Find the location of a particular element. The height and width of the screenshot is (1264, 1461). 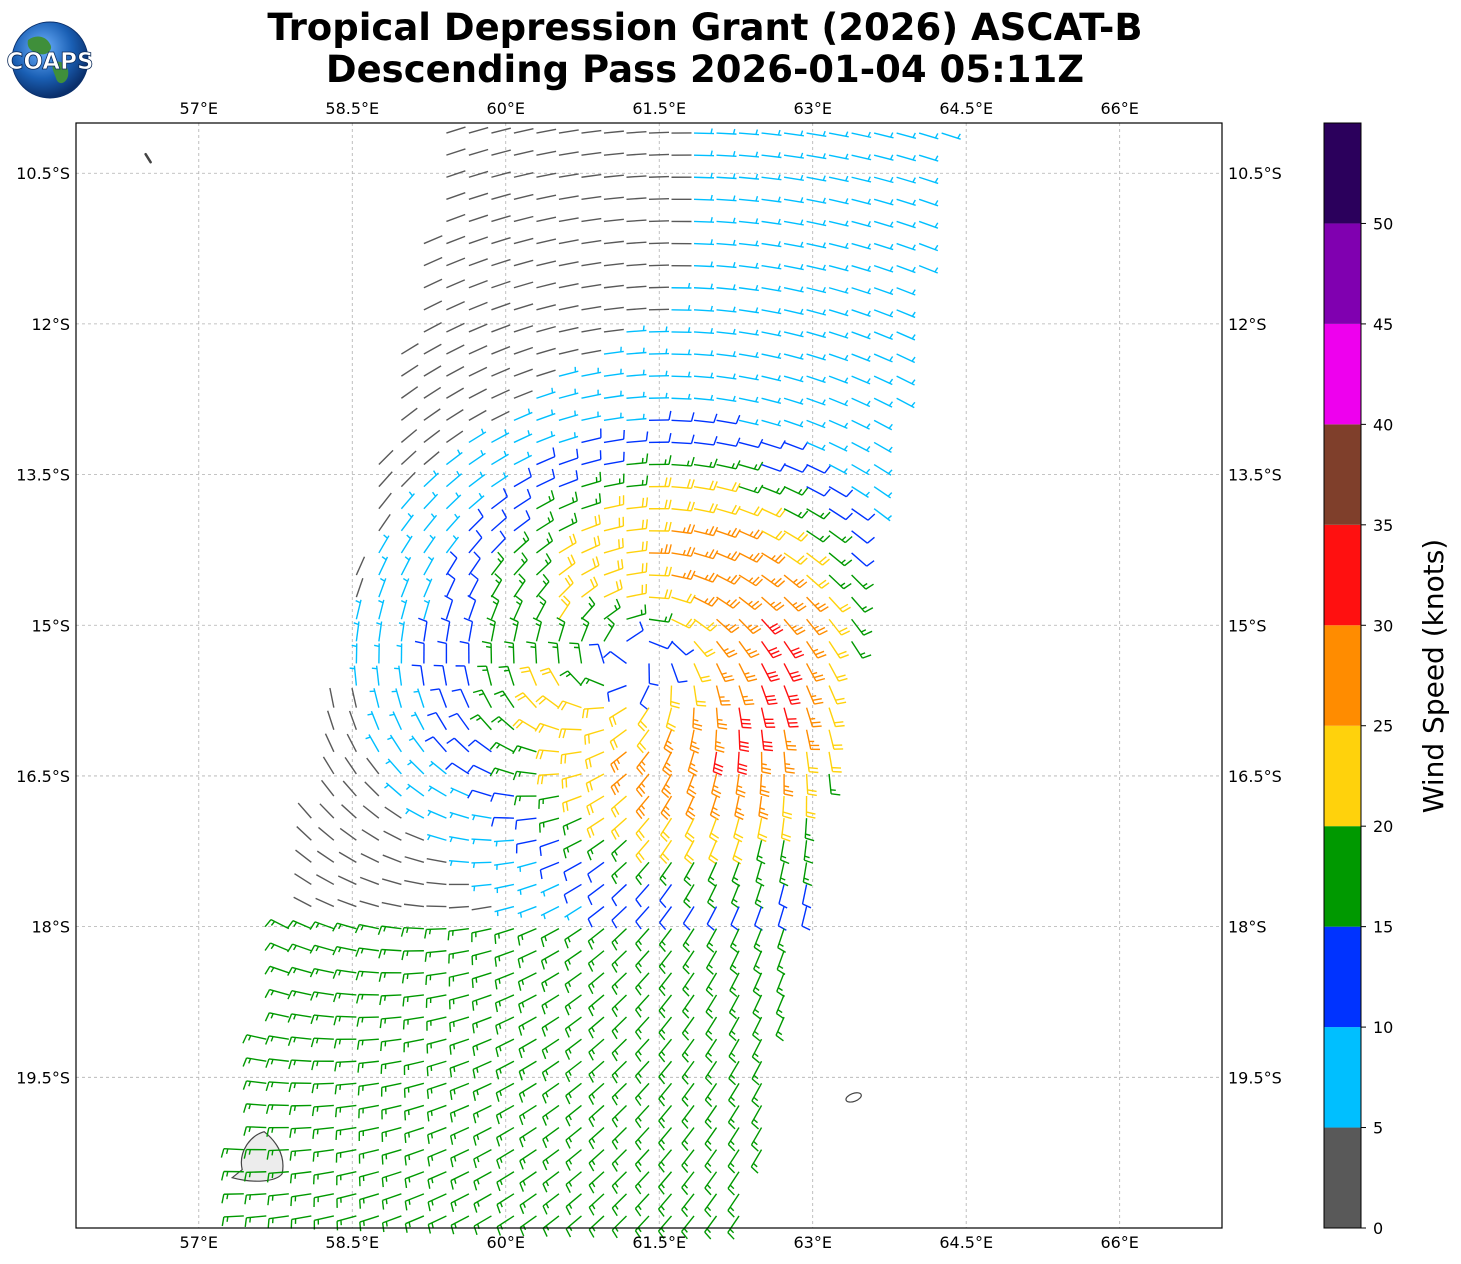

island-cargados is located at coordinates (853, 1097).